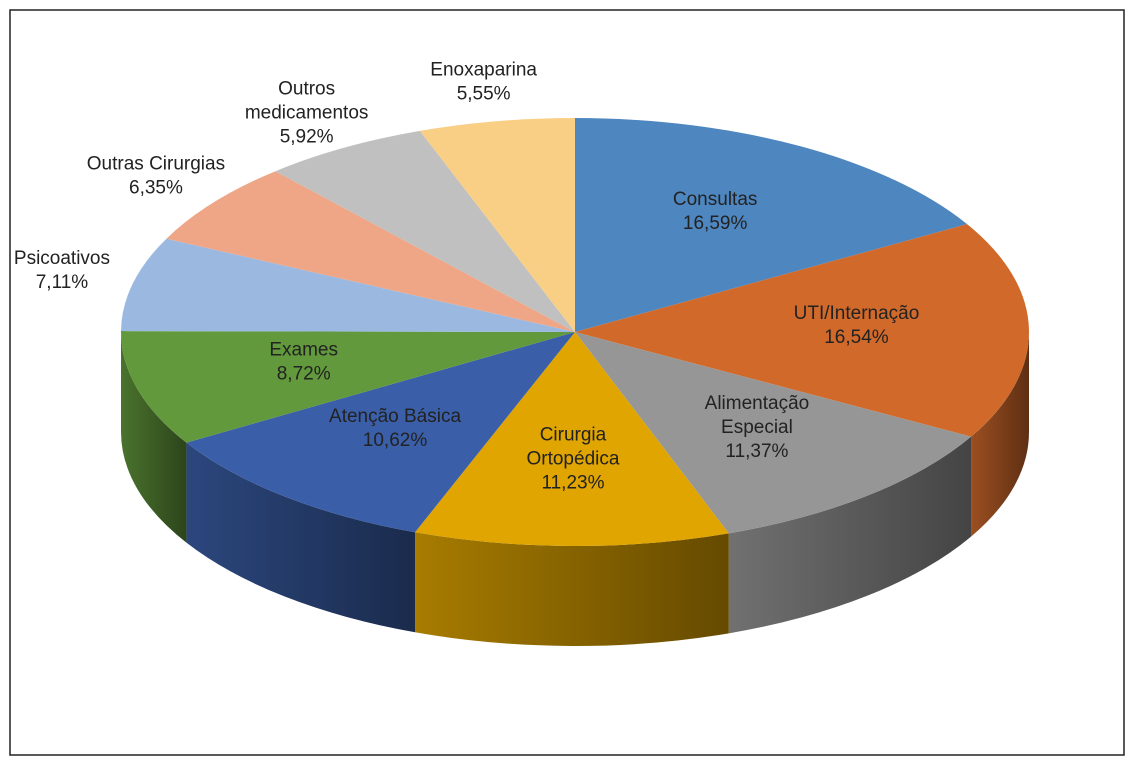 This screenshot has height=770, width=1133. What do you see at coordinates (156, 164) in the screenshot?
I see `slice-label: Outras Cirurgias` at bounding box center [156, 164].